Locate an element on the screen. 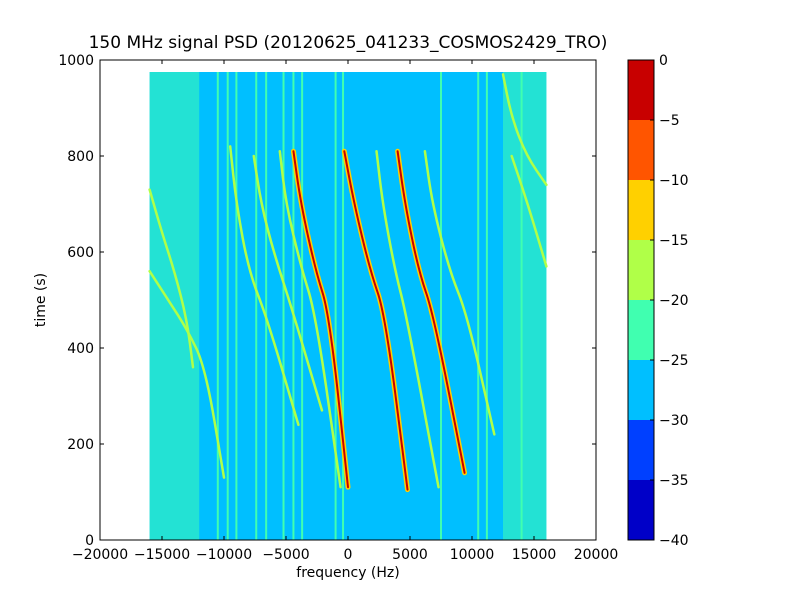 This screenshot has width=800, height=600. colorbar-tick-label: 0 is located at coordinates (663, 61).